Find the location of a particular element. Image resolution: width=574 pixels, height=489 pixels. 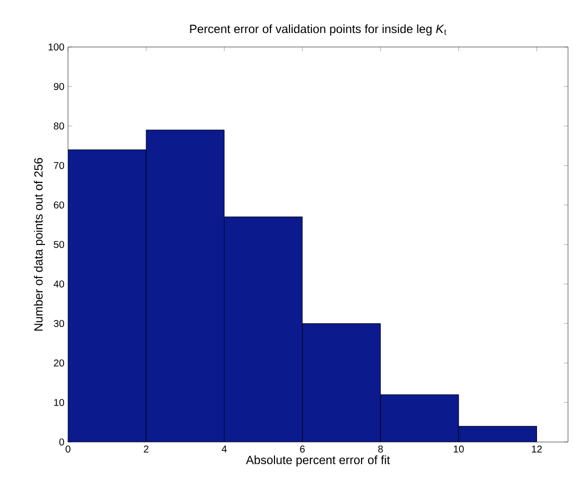

y-tick-label: 40 is located at coordinates (59, 284).